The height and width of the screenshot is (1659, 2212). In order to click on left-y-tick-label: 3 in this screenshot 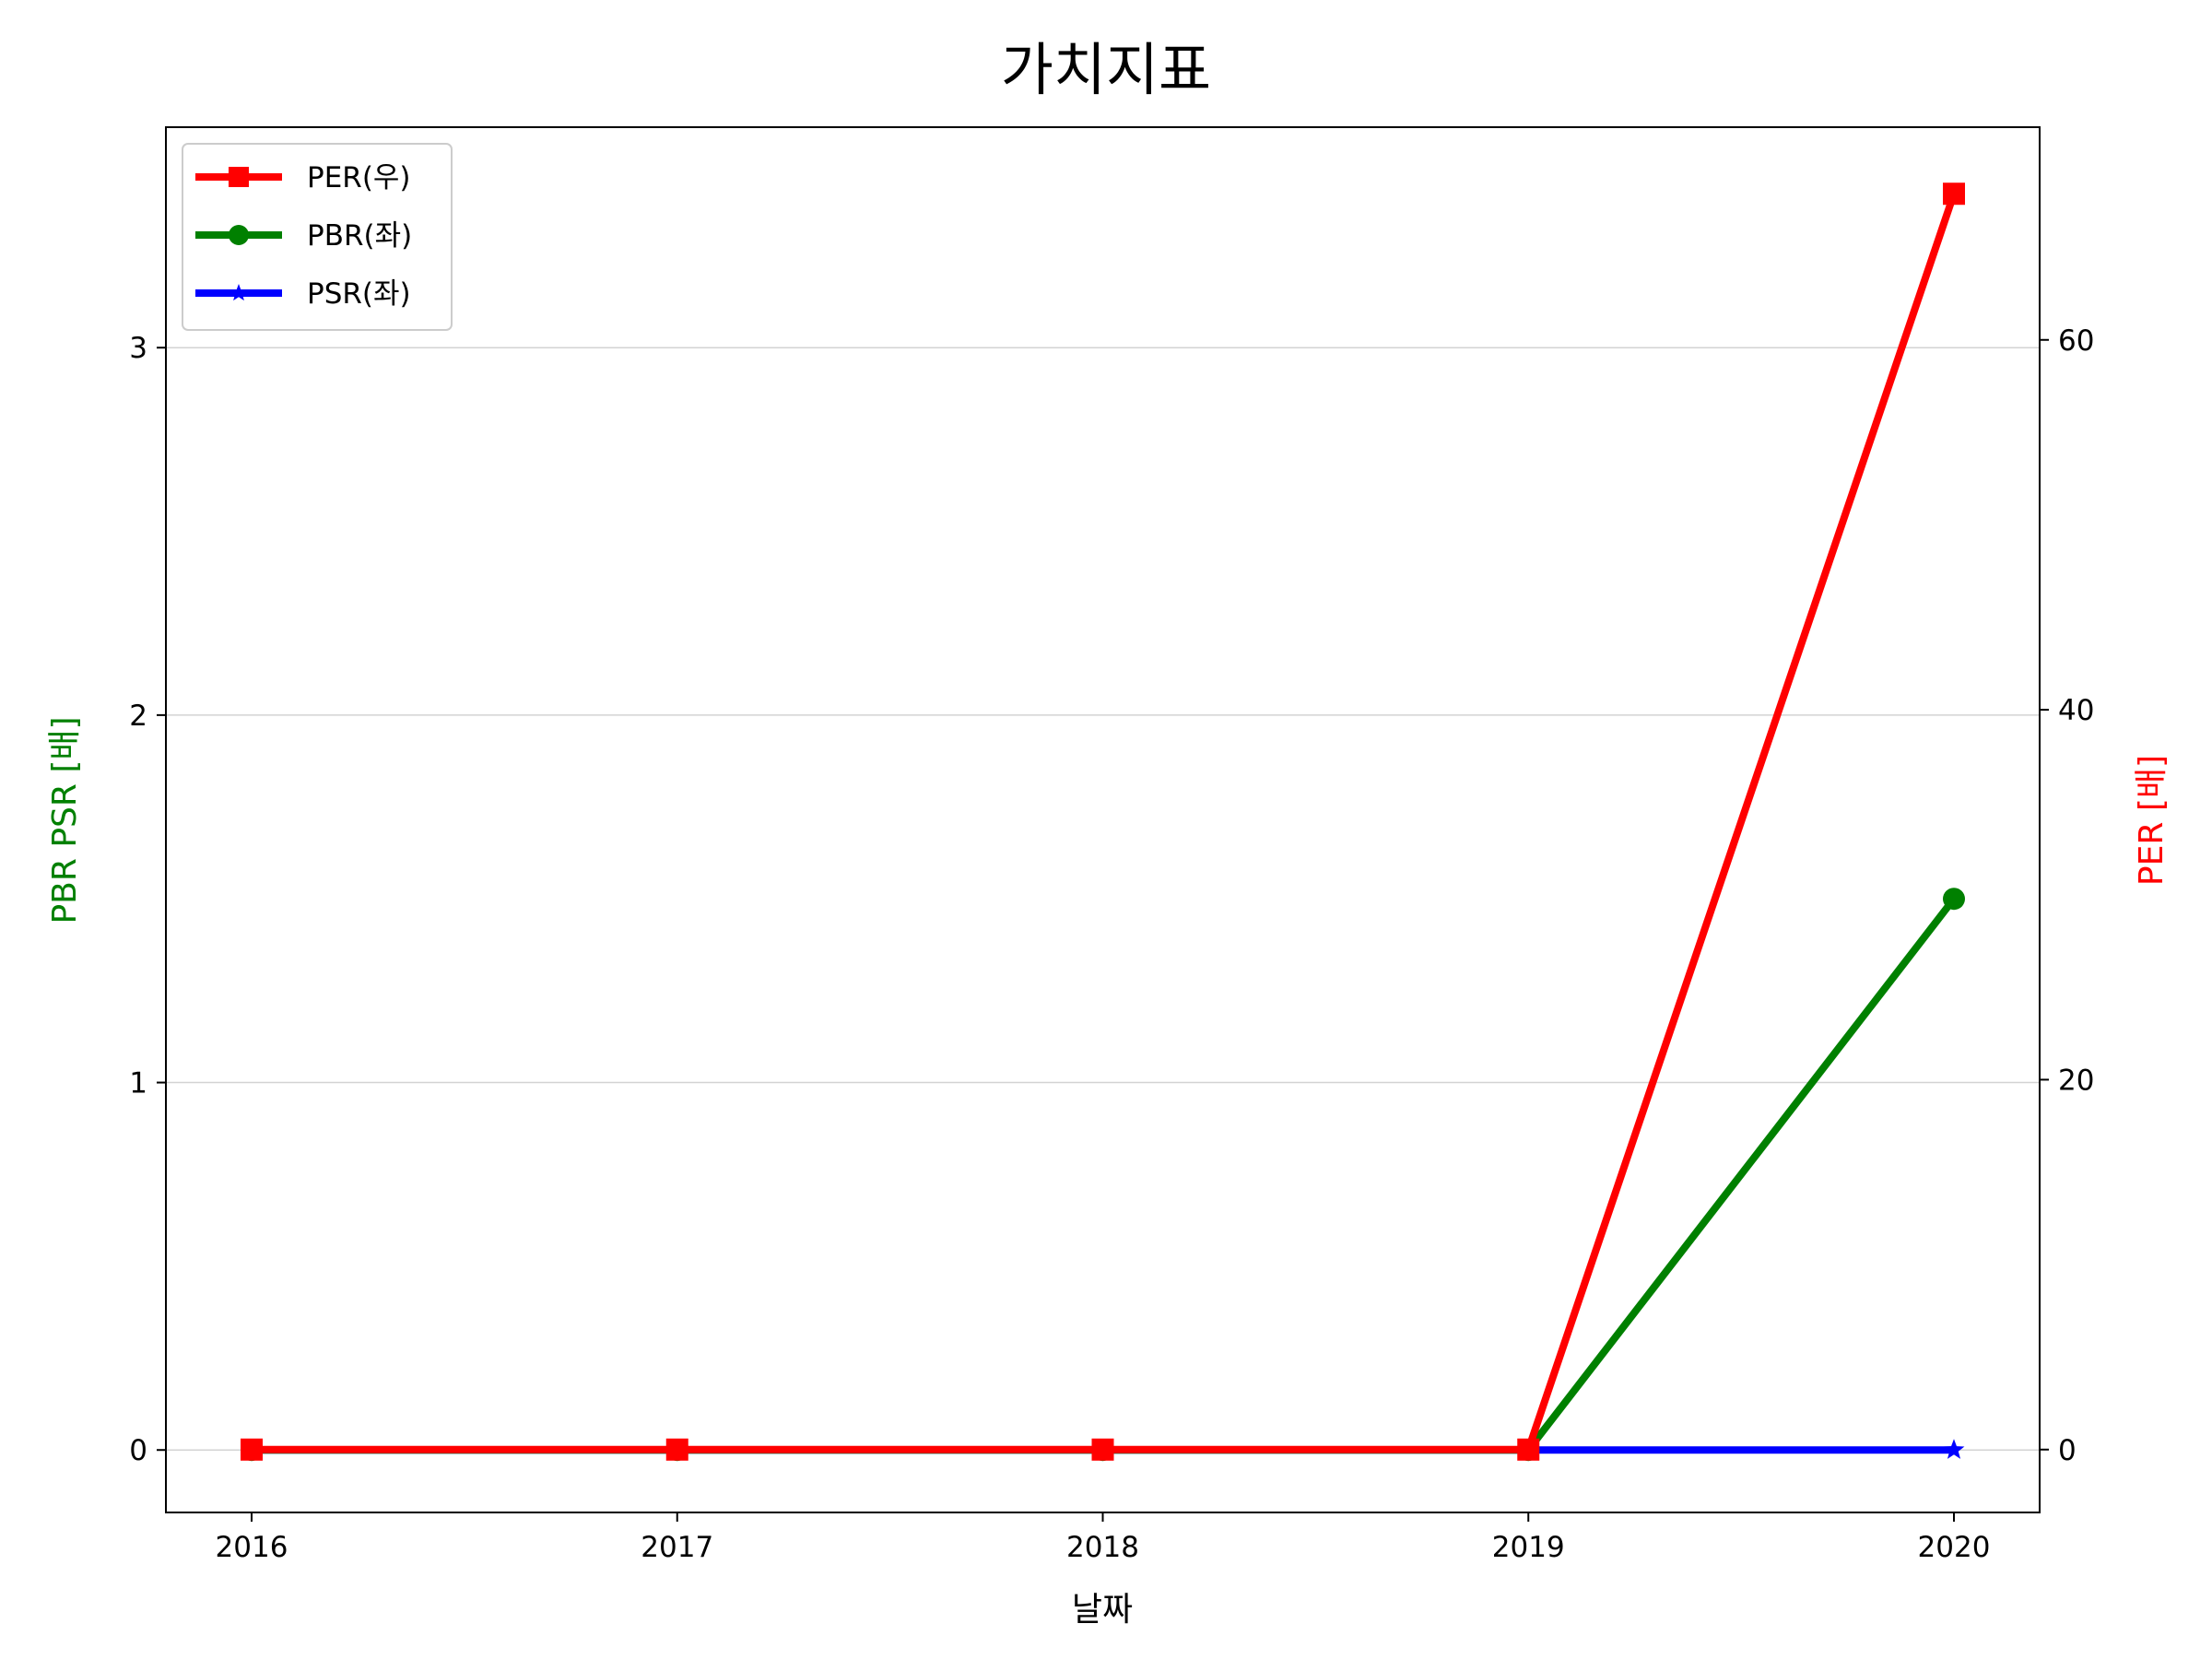, I will do `click(138, 348)`.